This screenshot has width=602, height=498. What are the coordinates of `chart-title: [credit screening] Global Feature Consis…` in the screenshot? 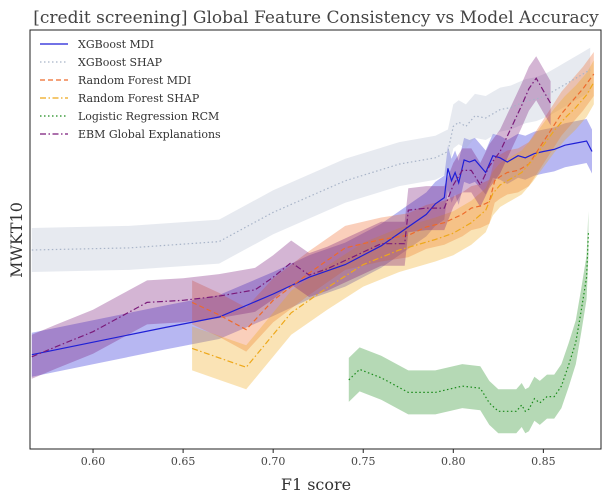 It's located at (316, 18).